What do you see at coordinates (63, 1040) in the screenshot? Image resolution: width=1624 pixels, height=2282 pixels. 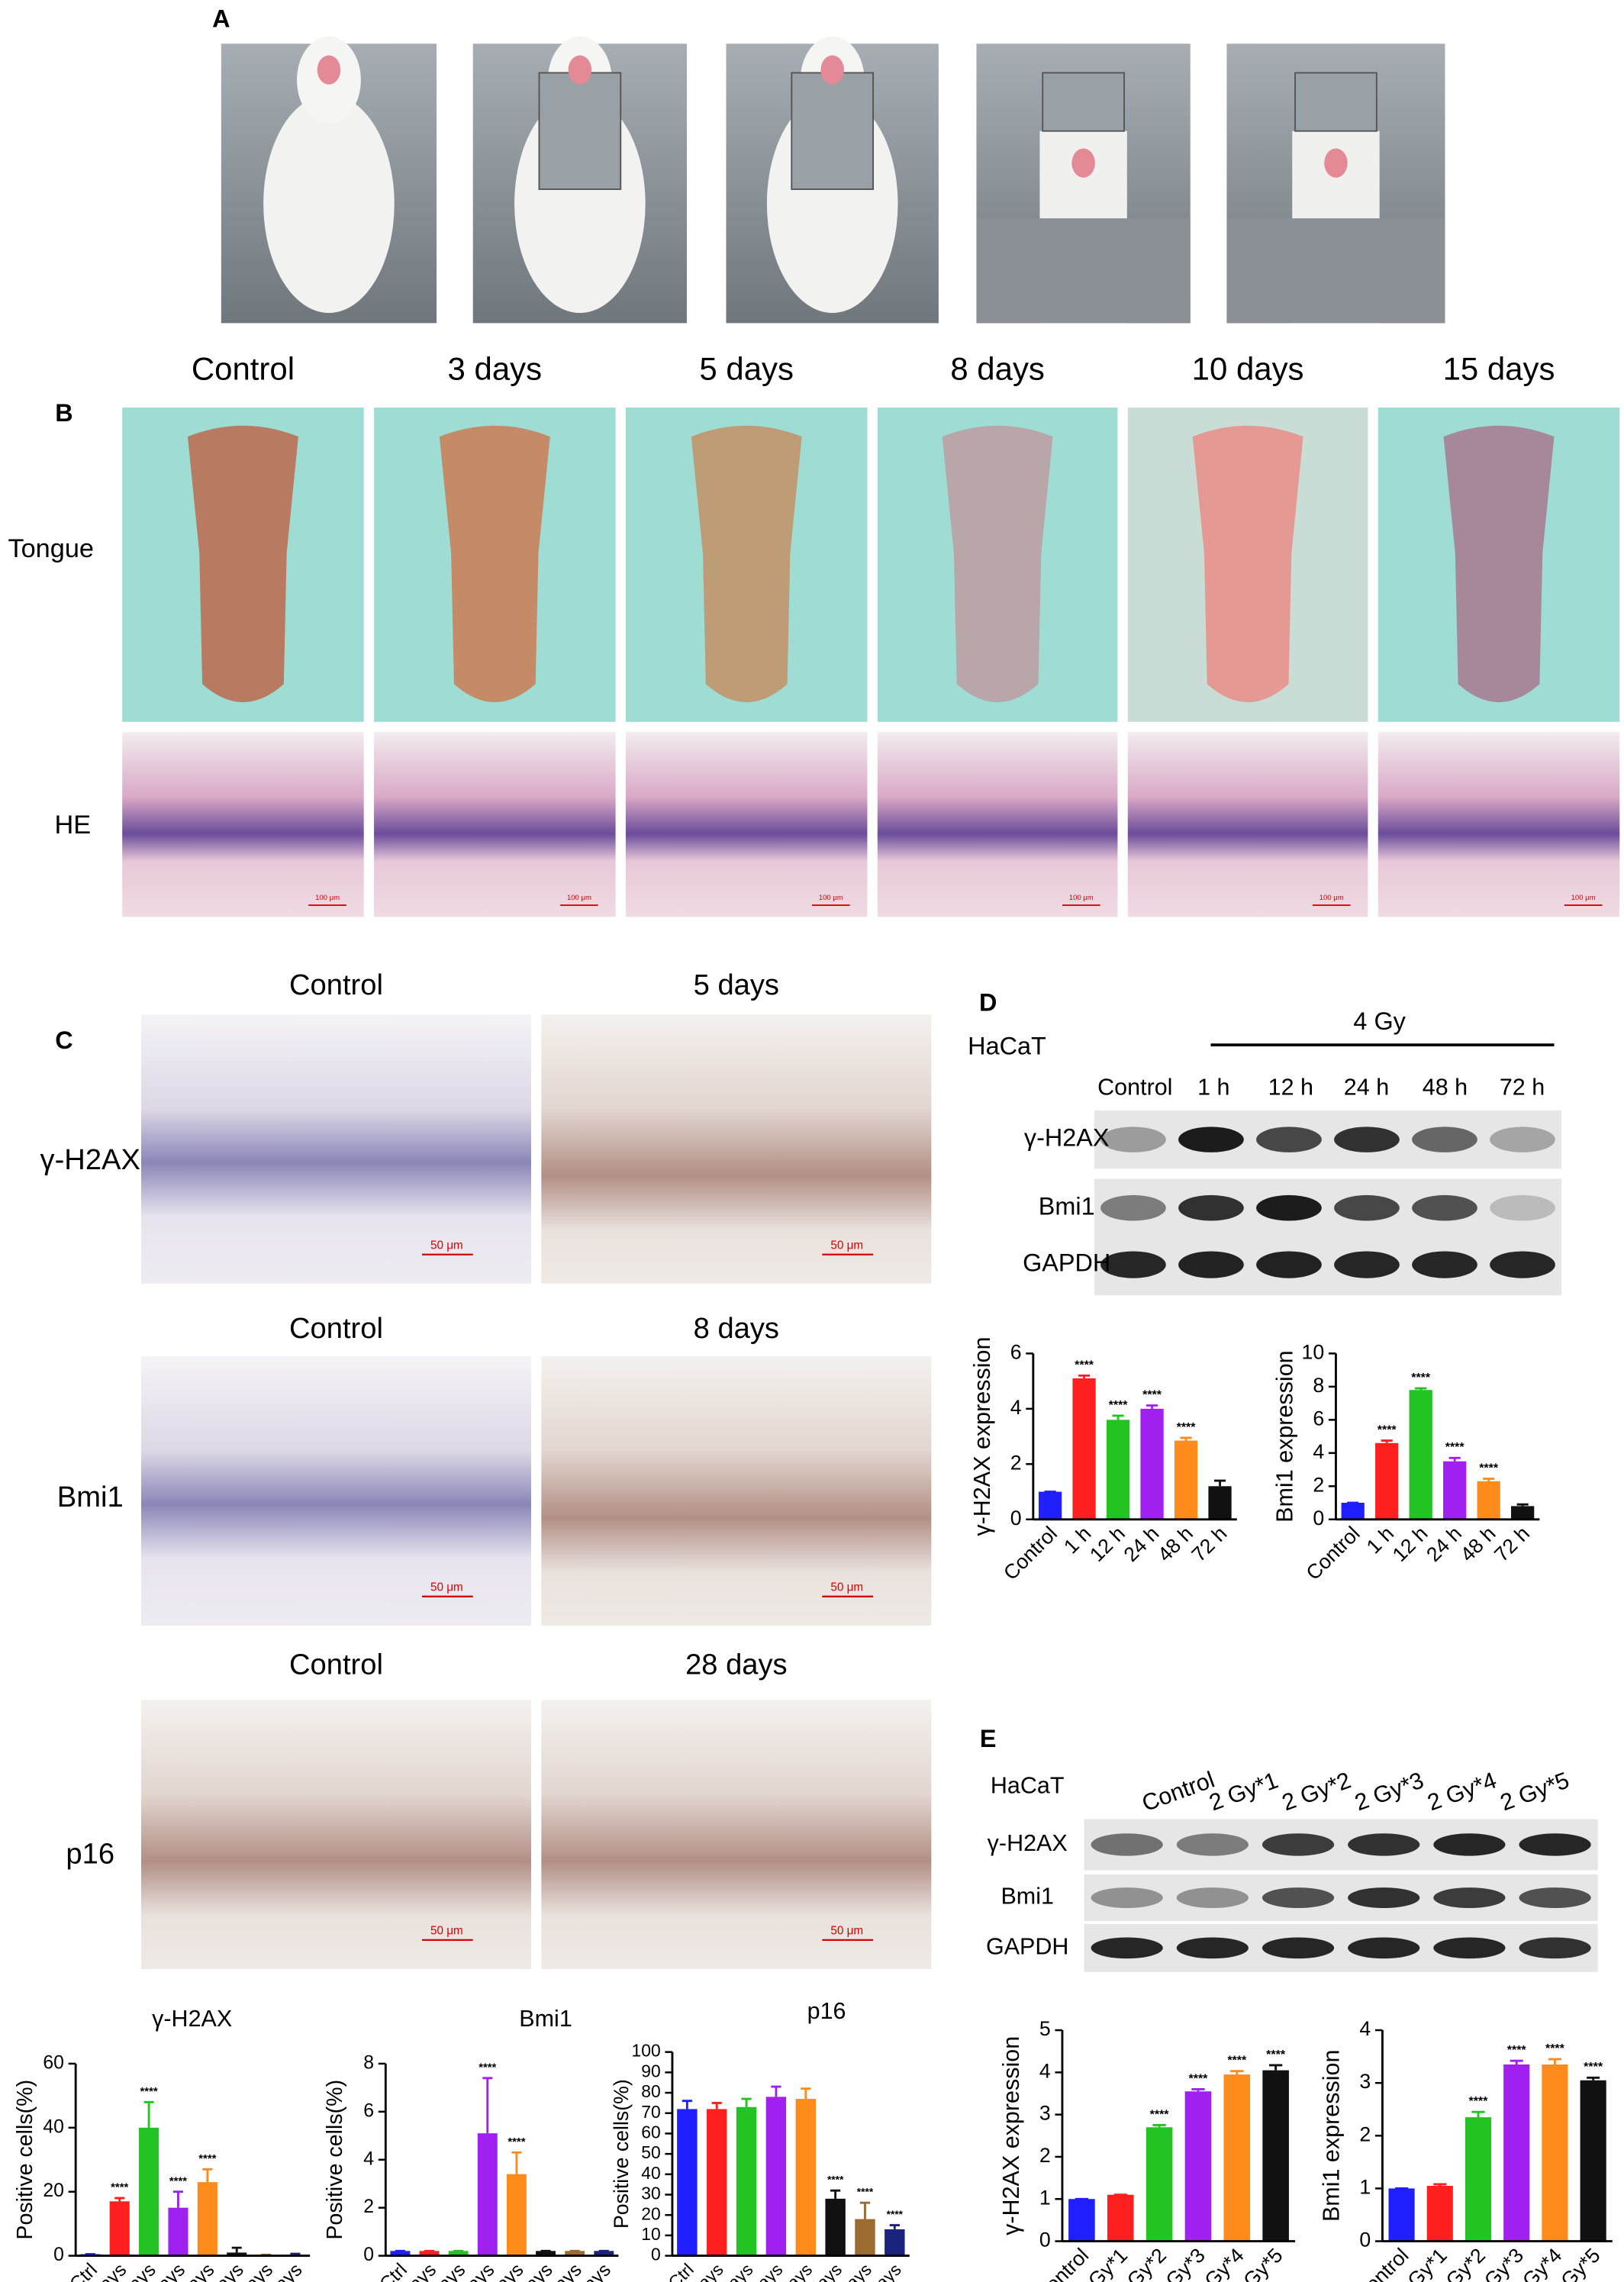 I see `panel-letter: C` at bounding box center [63, 1040].